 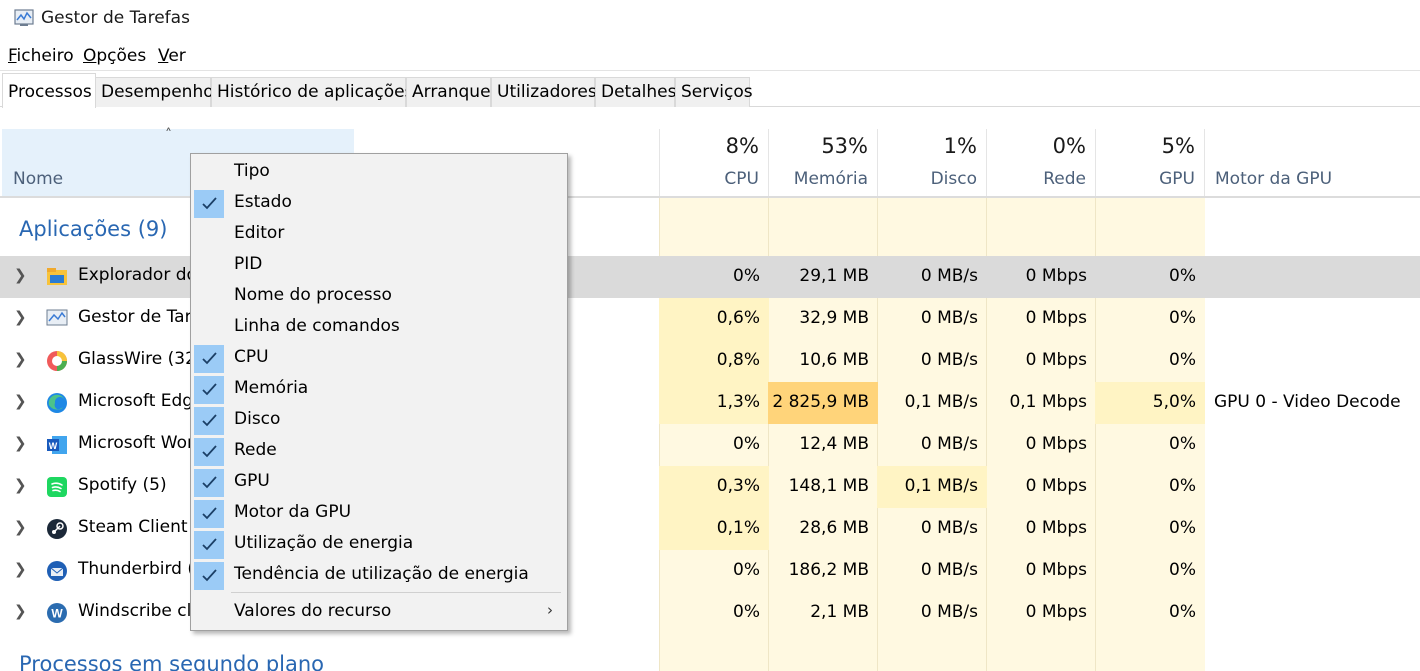 What do you see at coordinates (714, 319) in the screenshot?
I see `cpu-cell: 0,6%` at bounding box center [714, 319].